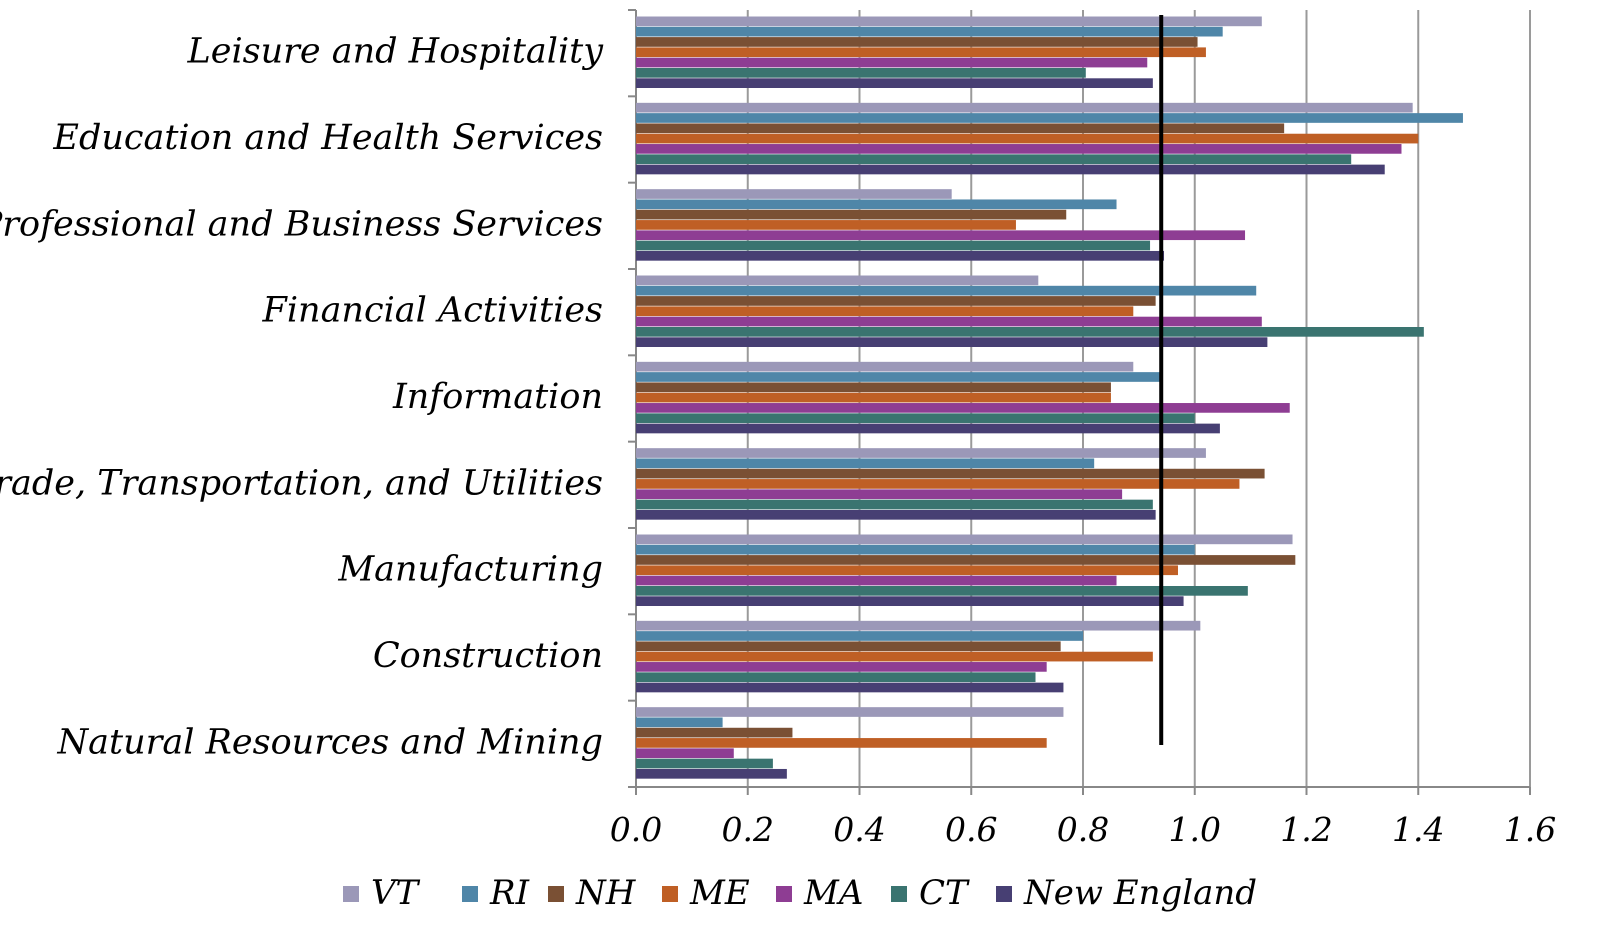  Describe the element at coordinates (509, 893) in the screenshot. I see `legend-label: RI` at that location.